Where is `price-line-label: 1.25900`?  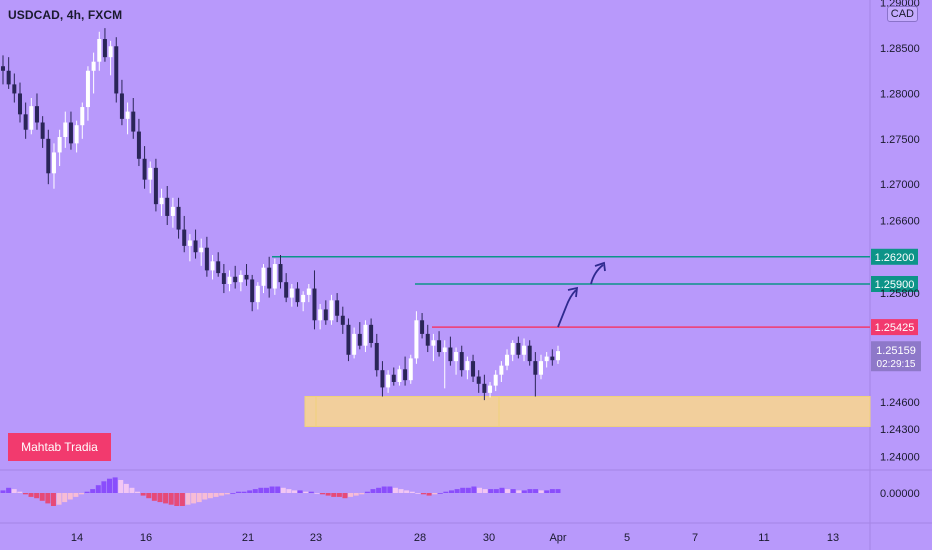 price-line-label: 1.25900 is located at coordinates (895, 285).